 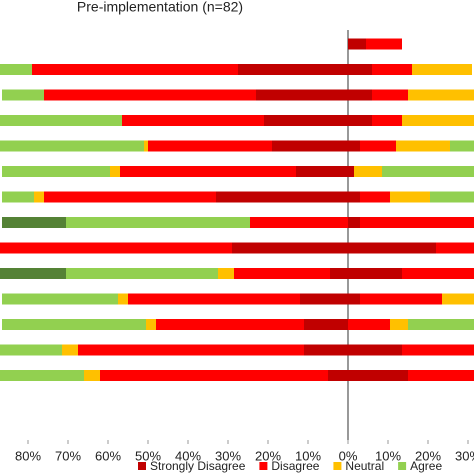 What do you see at coordinates (348, 455) in the screenshot?
I see `x-tick-label: 0%` at bounding box center [348, 455].